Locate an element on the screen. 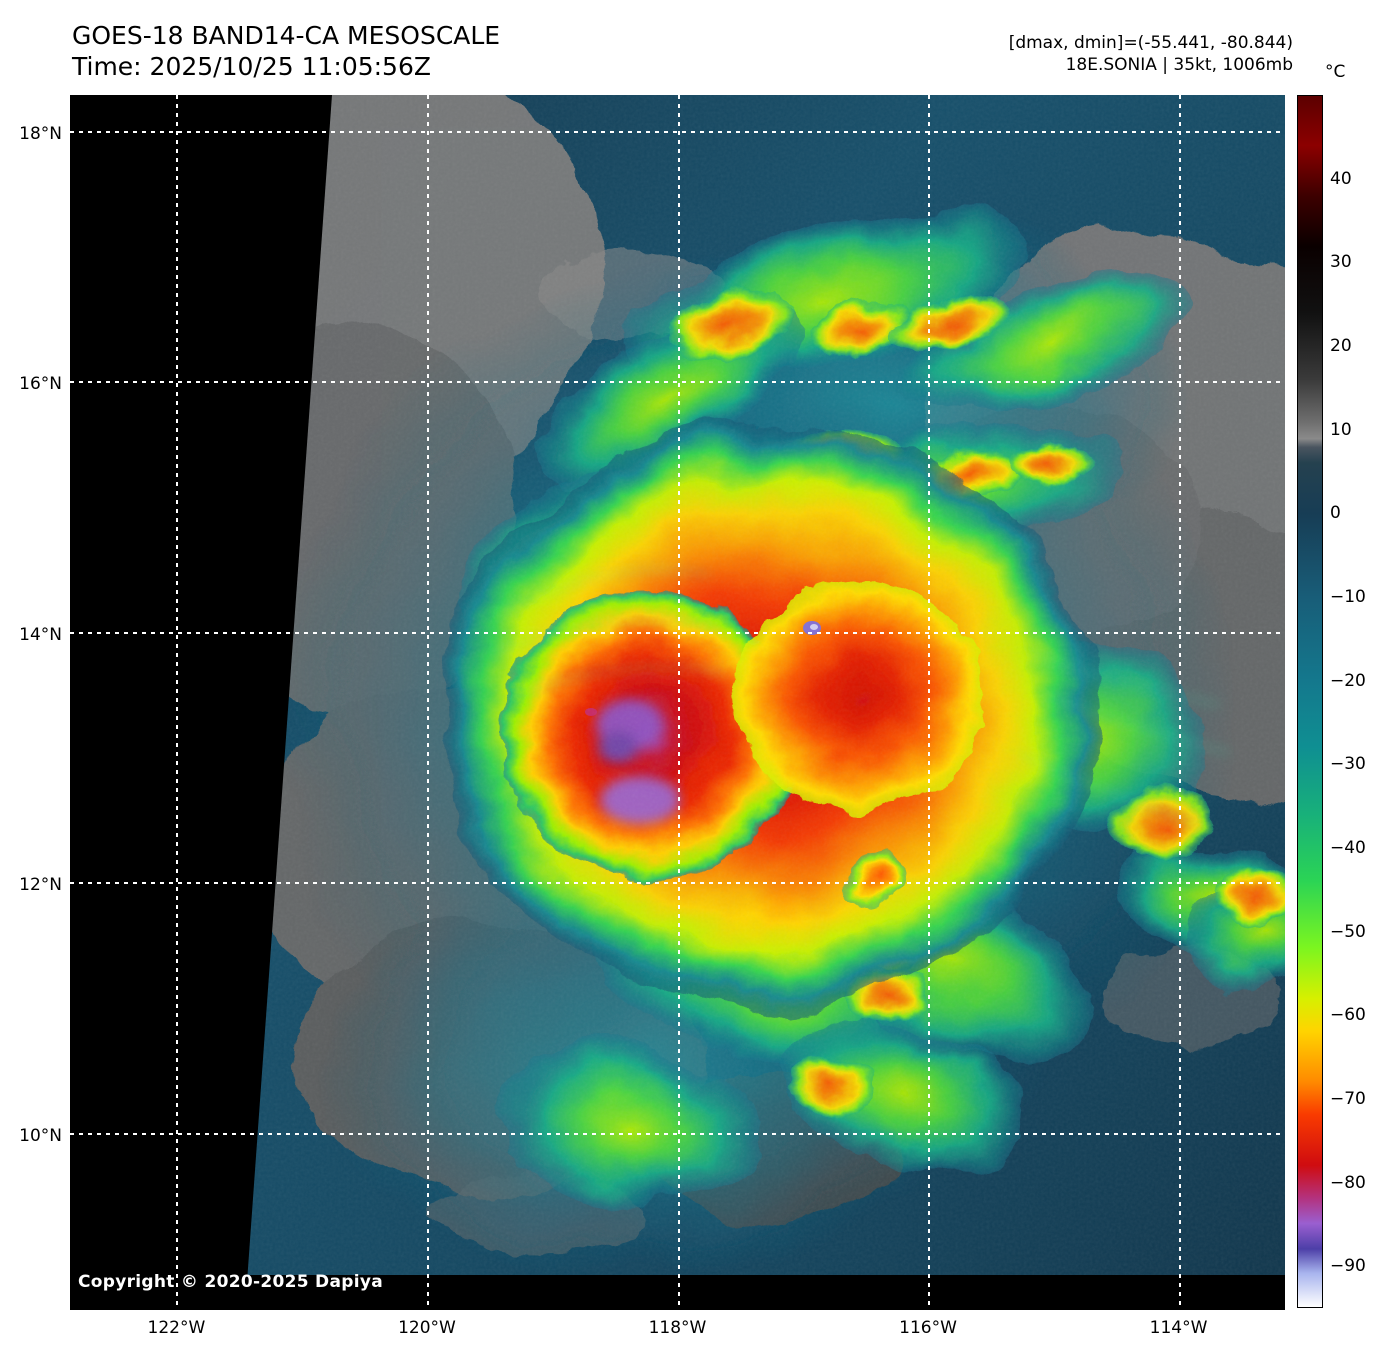  copyright-label: Copyright © 2020-2025 Dapiya is located at coordinates (230, 1282).